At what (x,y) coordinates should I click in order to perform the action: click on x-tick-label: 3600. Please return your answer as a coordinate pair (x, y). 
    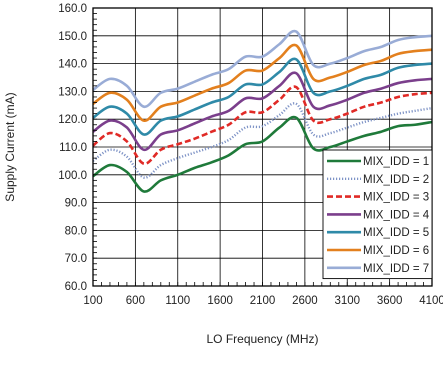
    Looking at the image, I should click on (390, 301).